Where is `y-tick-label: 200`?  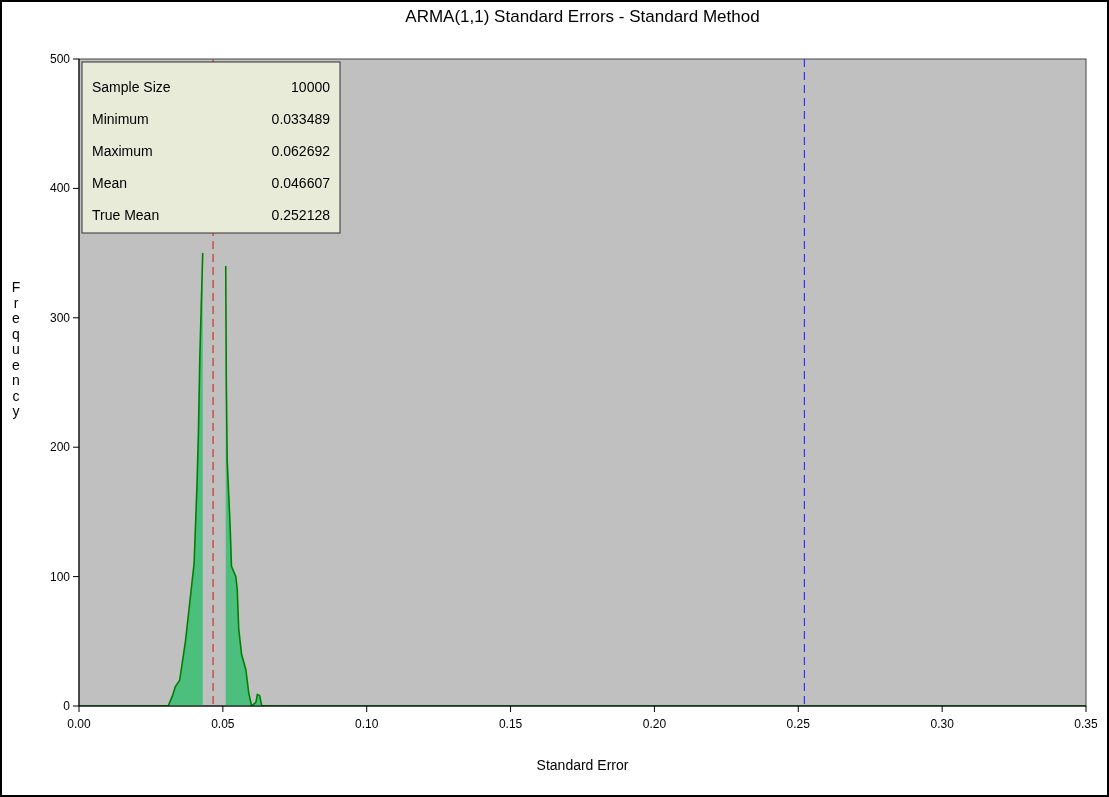 y-tick-label: 200 is located at coordinates (60, 447).